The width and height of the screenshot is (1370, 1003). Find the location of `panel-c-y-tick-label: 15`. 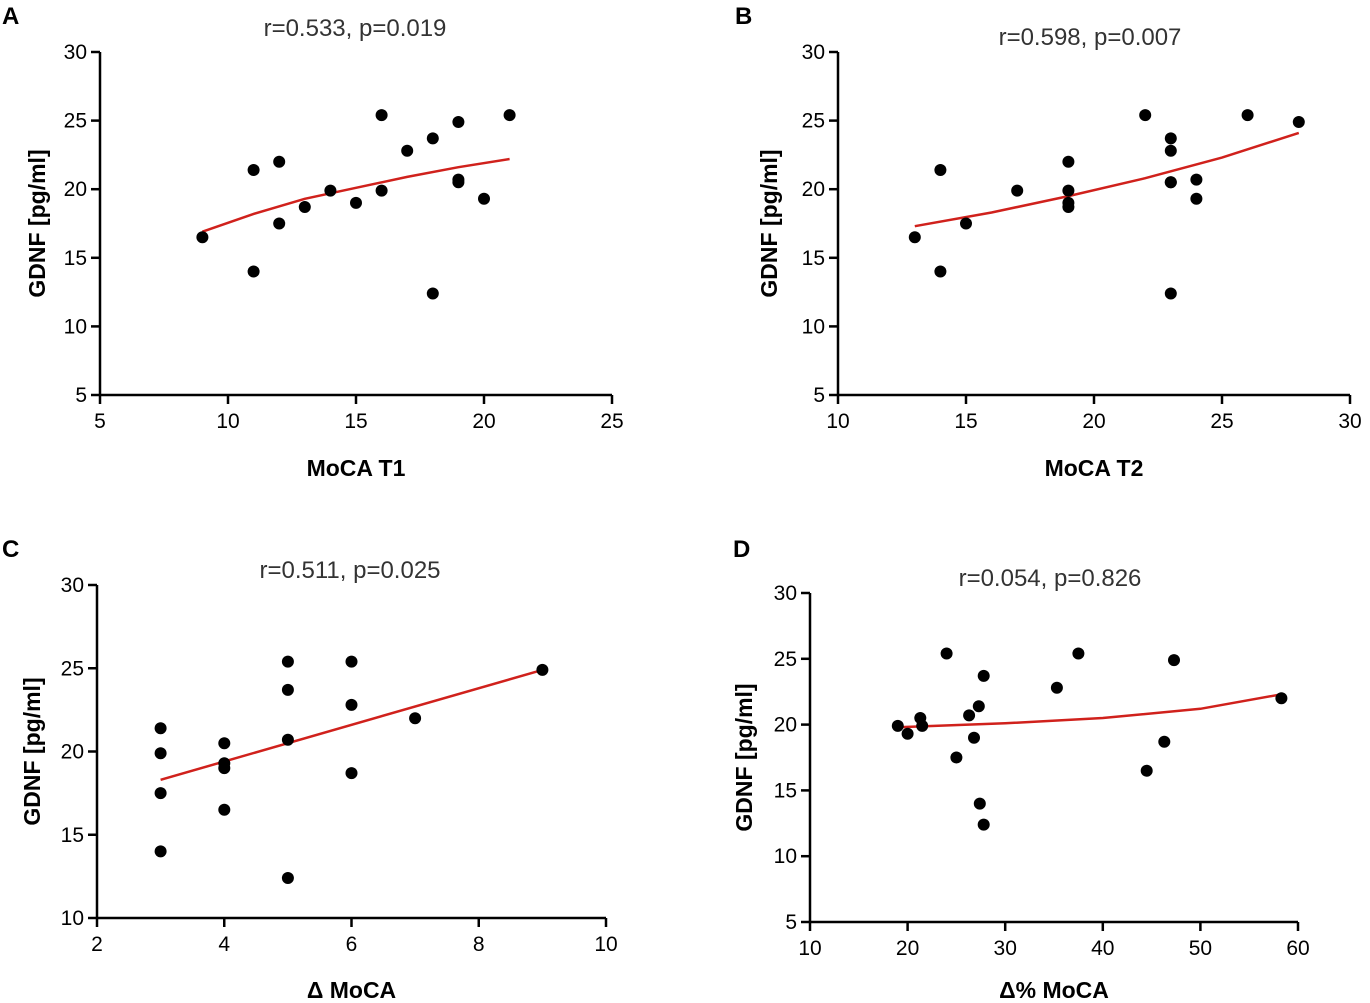

panel-c-y-tick-label: 15 is located at coordinates (72, 835).